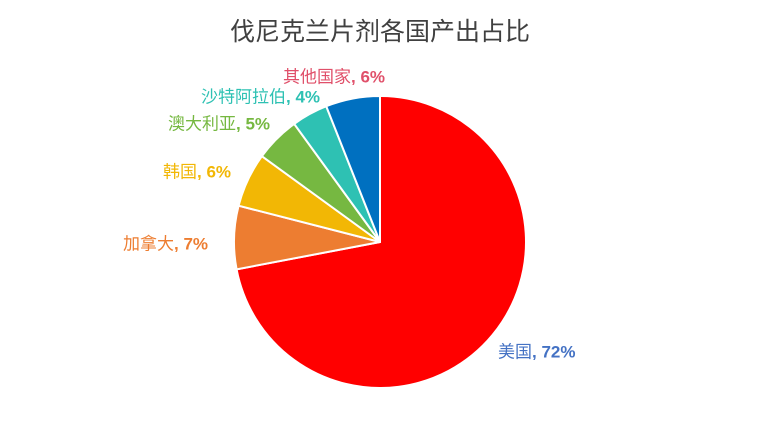  What do you see at coordinates (202, 124) in the screenshot?
I see `data-label-name: 澳大利亚` at bounding box center [202, 124].